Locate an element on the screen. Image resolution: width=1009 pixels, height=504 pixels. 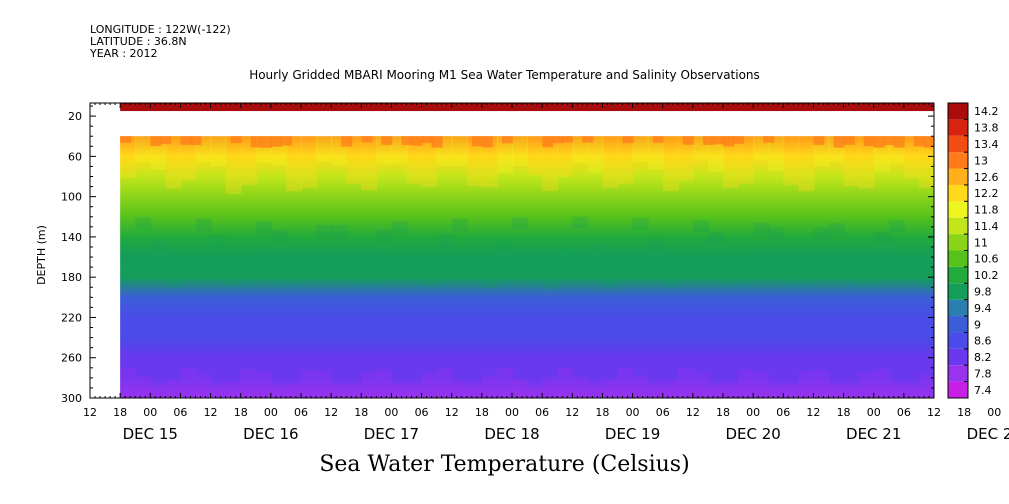
y-axis-label: DEPTH (m) is located at coordinates (41, 255).